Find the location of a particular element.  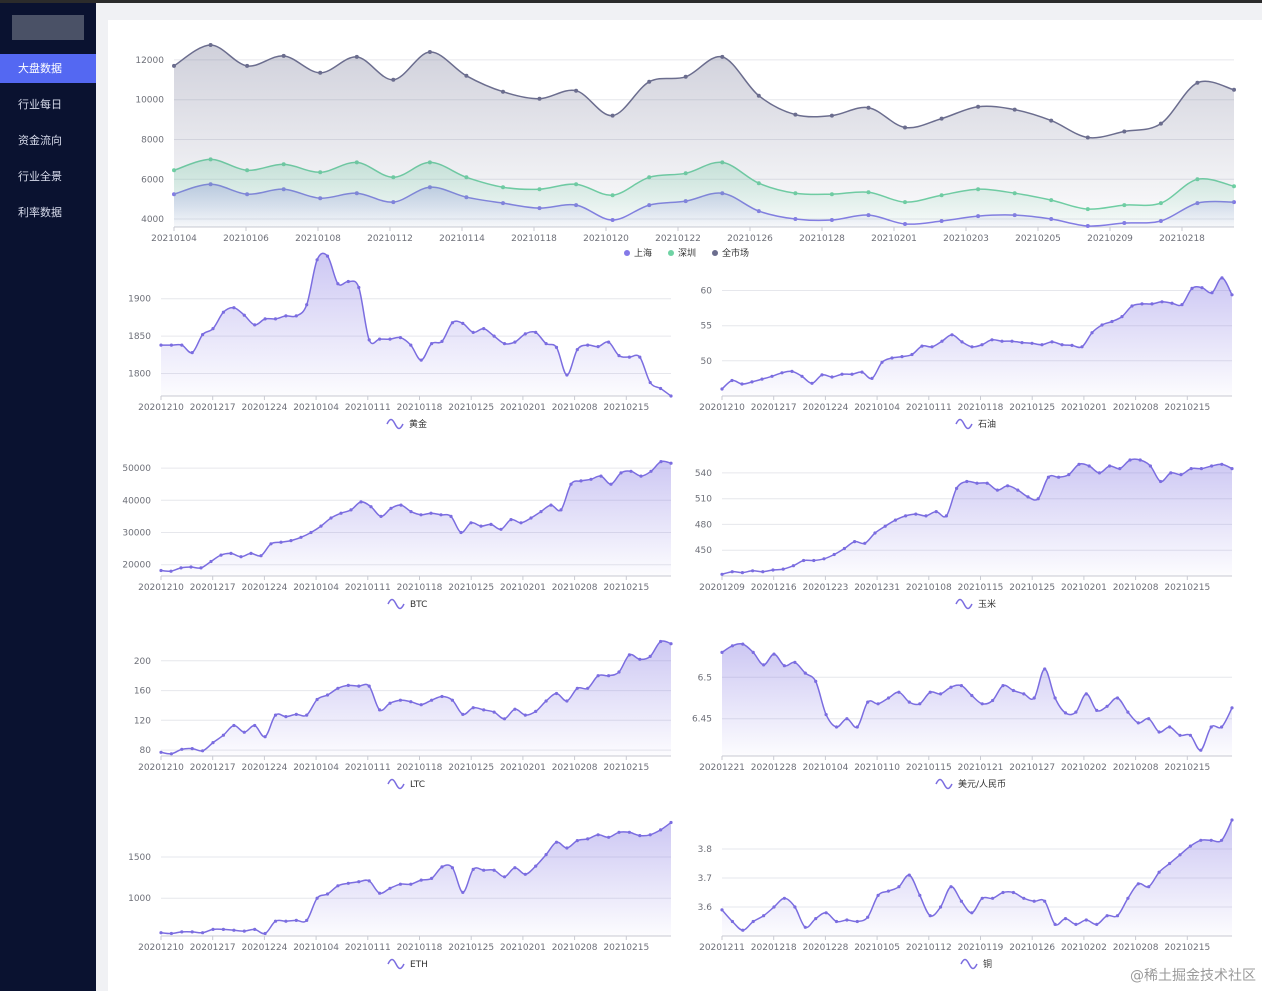

sidebar-item-industry-daily: 行业每日 is located at coordinates (40, 104).